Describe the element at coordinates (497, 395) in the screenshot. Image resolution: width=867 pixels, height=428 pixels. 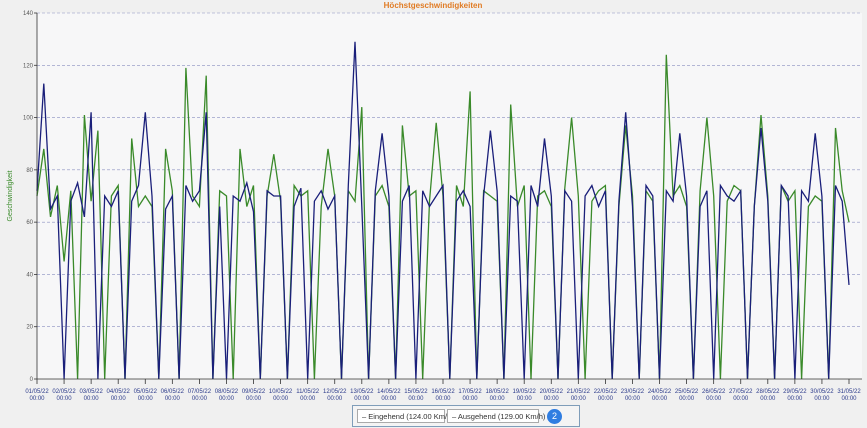
I see `x-tick-label: 18/05/22 00:00` at that location.